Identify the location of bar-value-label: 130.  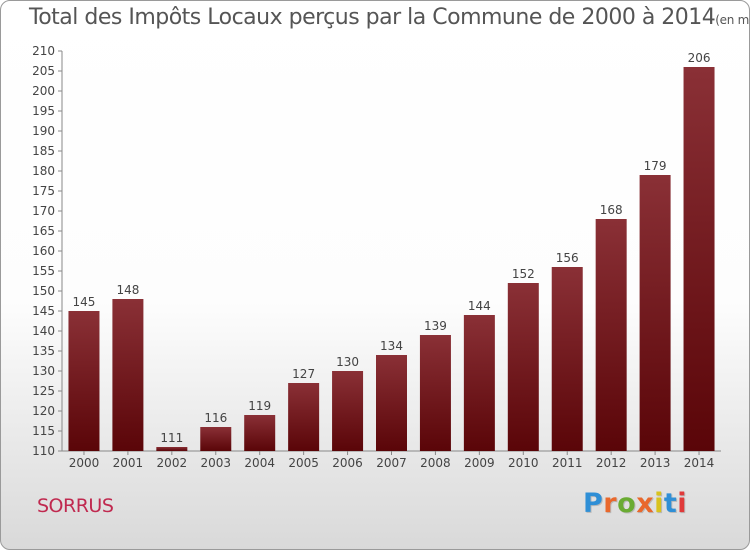
(347, 362).